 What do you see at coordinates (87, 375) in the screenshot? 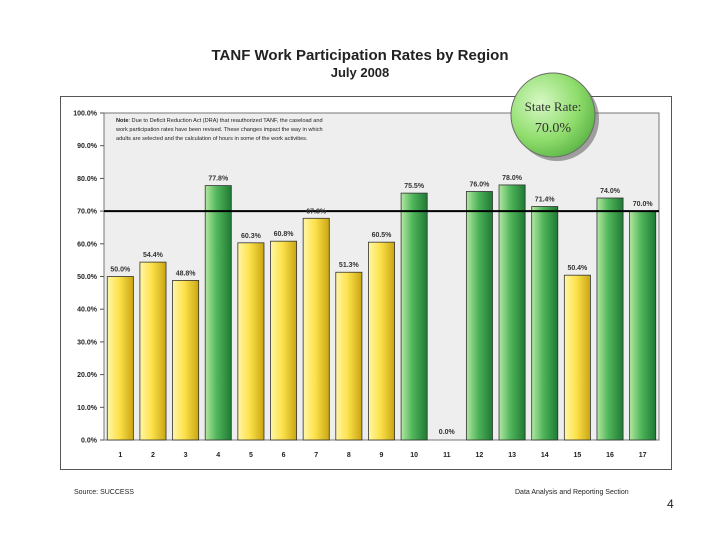
I see `y-tick-label: 20.0%` at bounding box center [87, 375].